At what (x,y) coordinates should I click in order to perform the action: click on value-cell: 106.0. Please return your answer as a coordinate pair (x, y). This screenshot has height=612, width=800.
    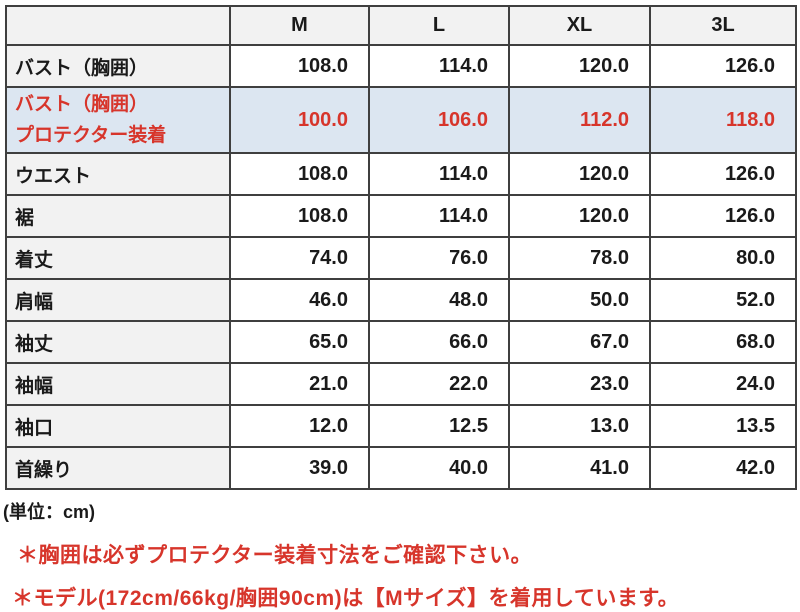
    Looking at the image, I should click on (439, 120).